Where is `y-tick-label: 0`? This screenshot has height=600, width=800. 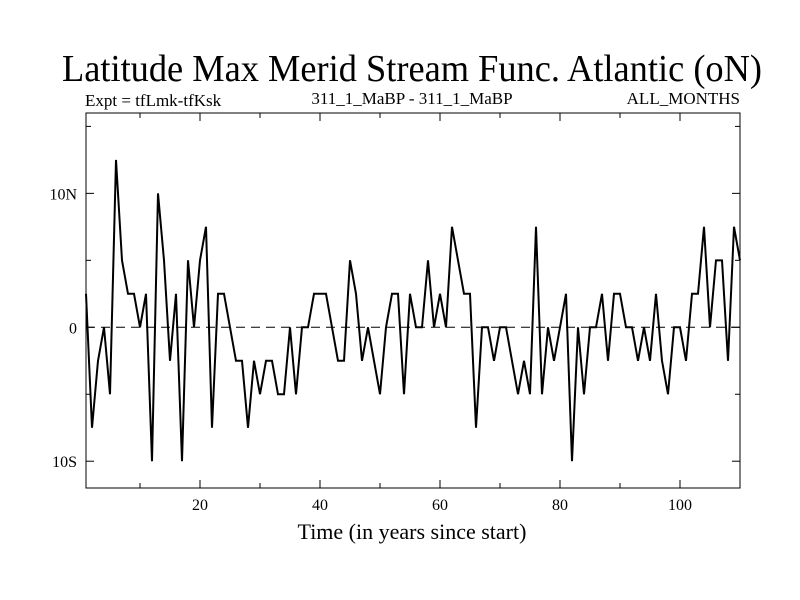 y-tick-label: 0 is located at coordinates (73, 328).